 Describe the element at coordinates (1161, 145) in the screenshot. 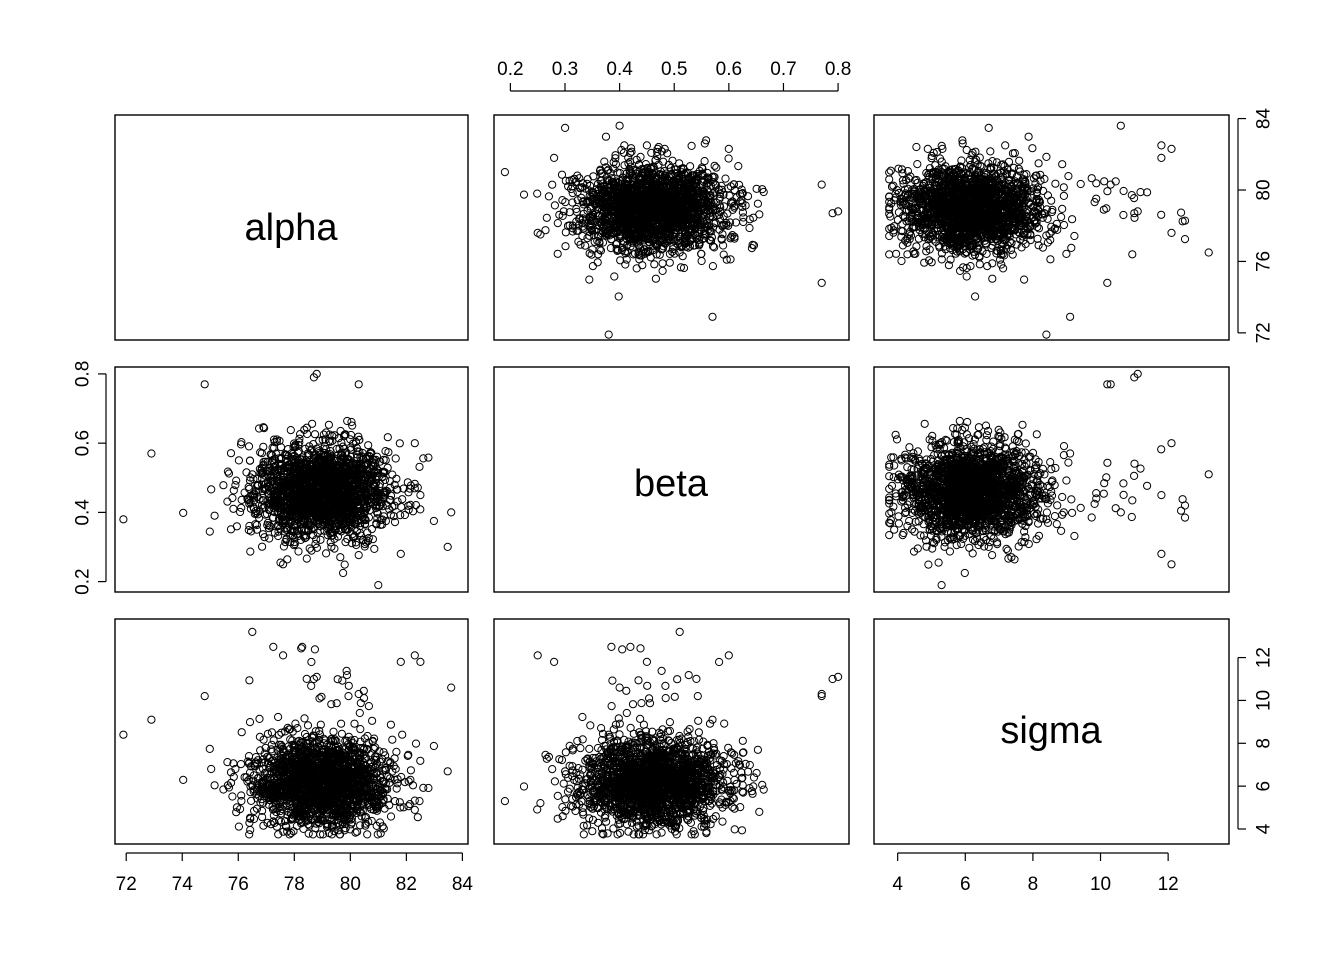

I see `point-alpha-sigma-2012` at that location.